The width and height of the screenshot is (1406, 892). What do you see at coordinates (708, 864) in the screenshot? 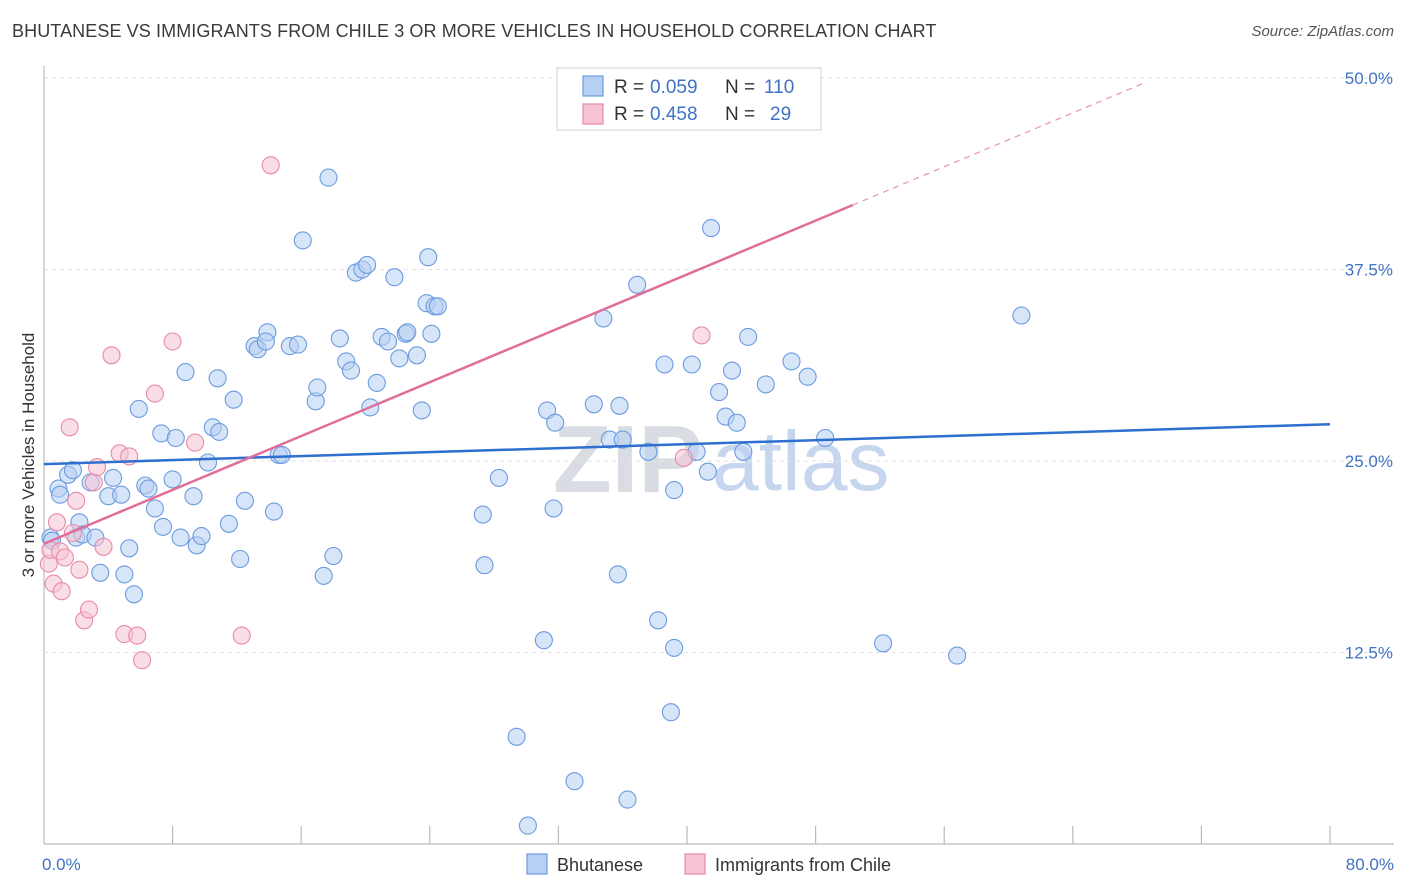
I see `legend-bottom: Bhutanese Immigrants from Chile` at bounding box center [708, 864].